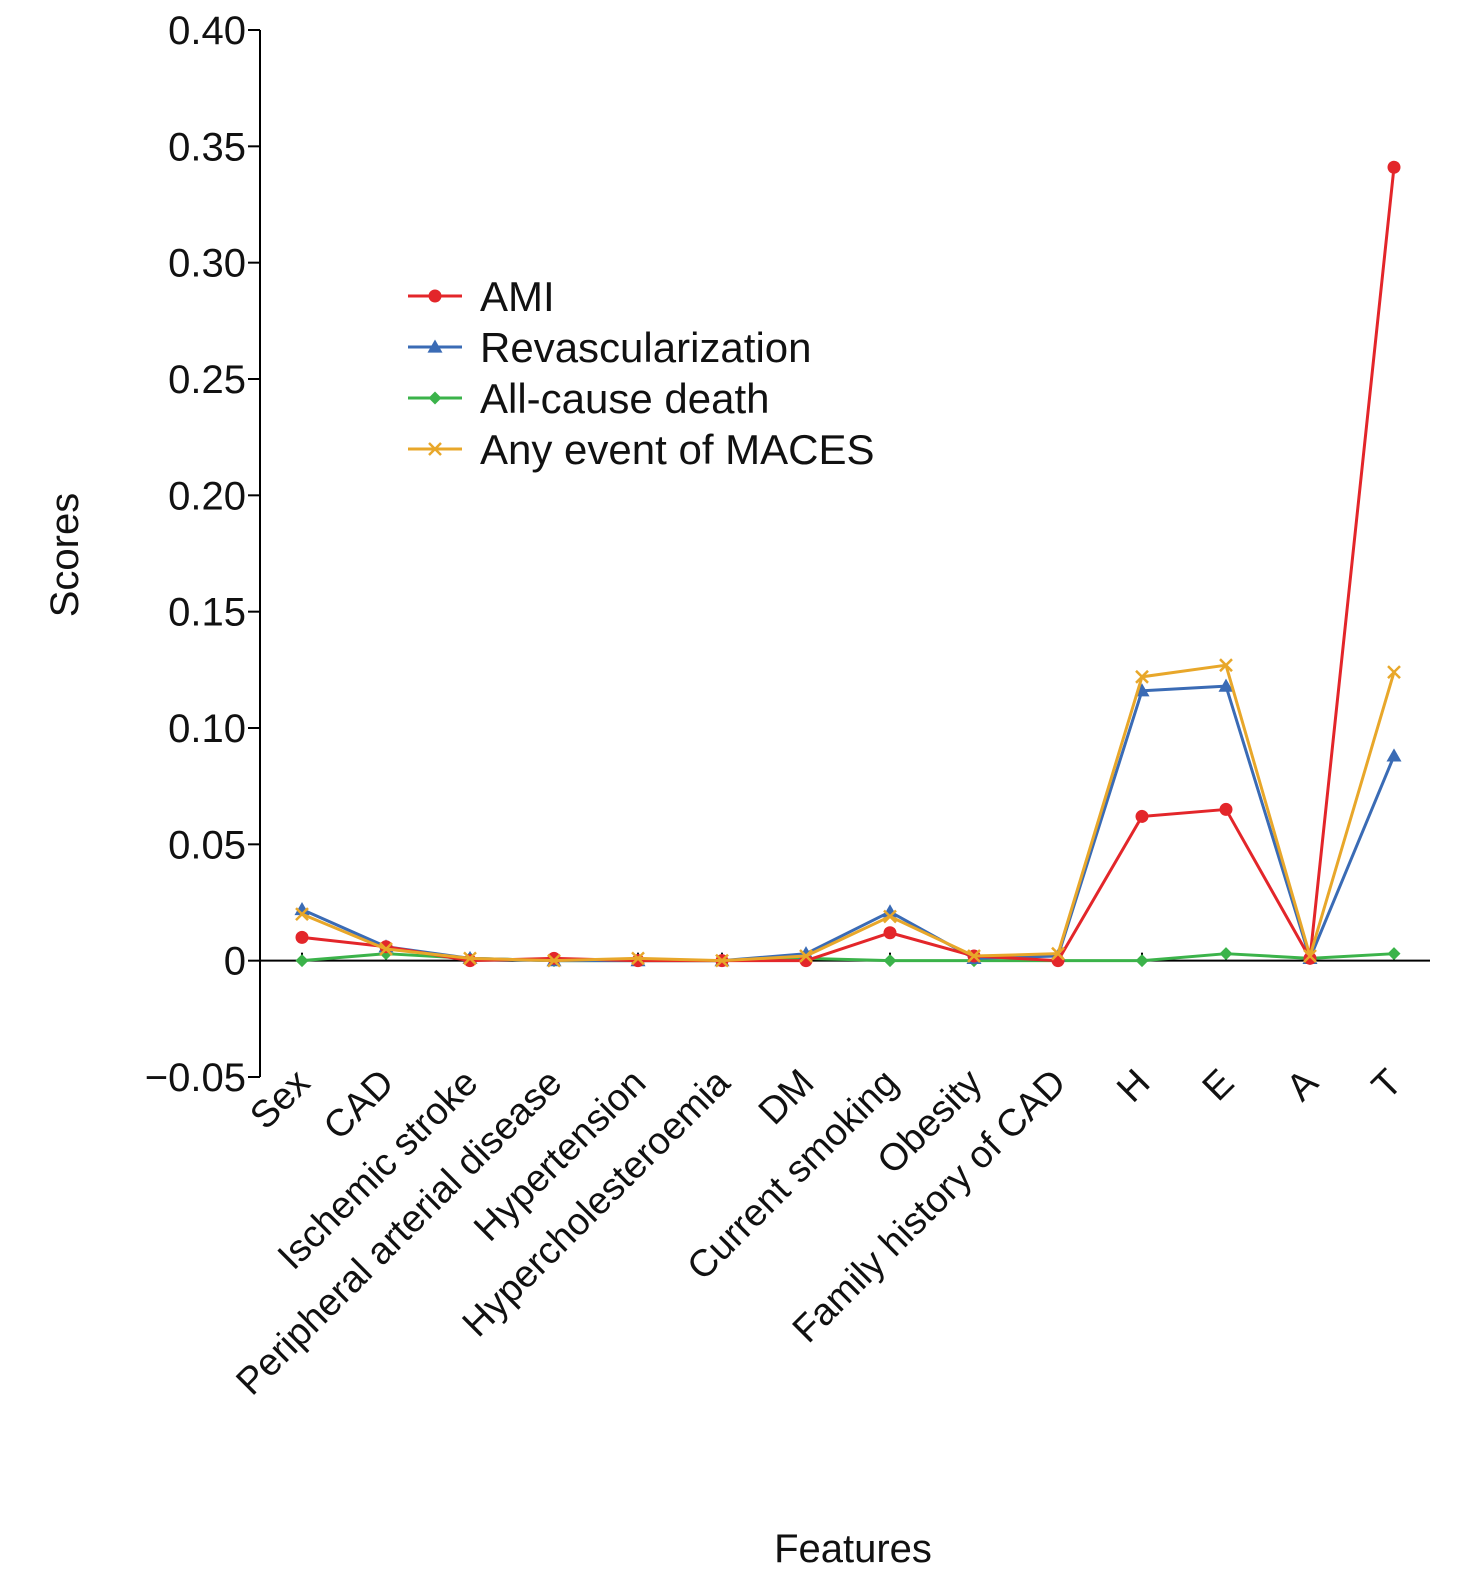 This screenshot has width=1476, height=1581. What do you see at coordinates (646, 347) in the screenshot?
I see `legend-label: Revascularization` at bounding box center [646, 347].